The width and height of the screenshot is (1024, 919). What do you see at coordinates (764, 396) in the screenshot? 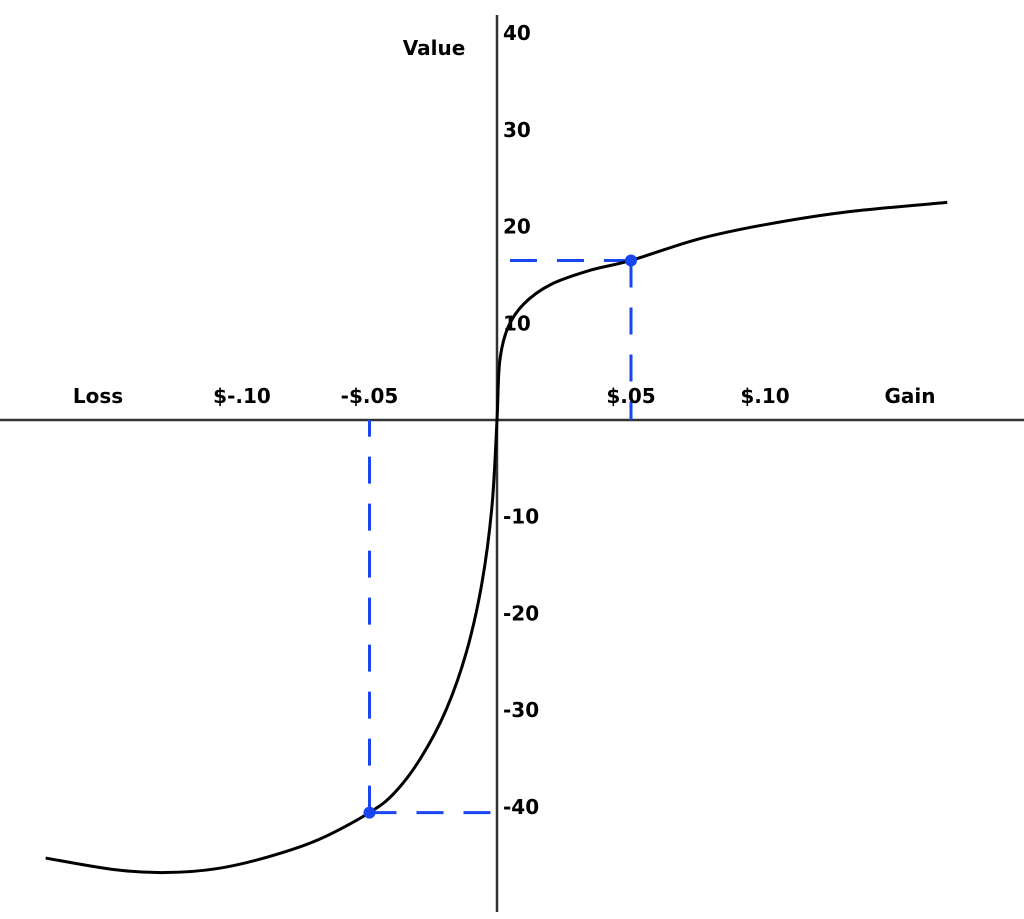
I see `x-tick-label: $.10` at bounding box center [764, 396].